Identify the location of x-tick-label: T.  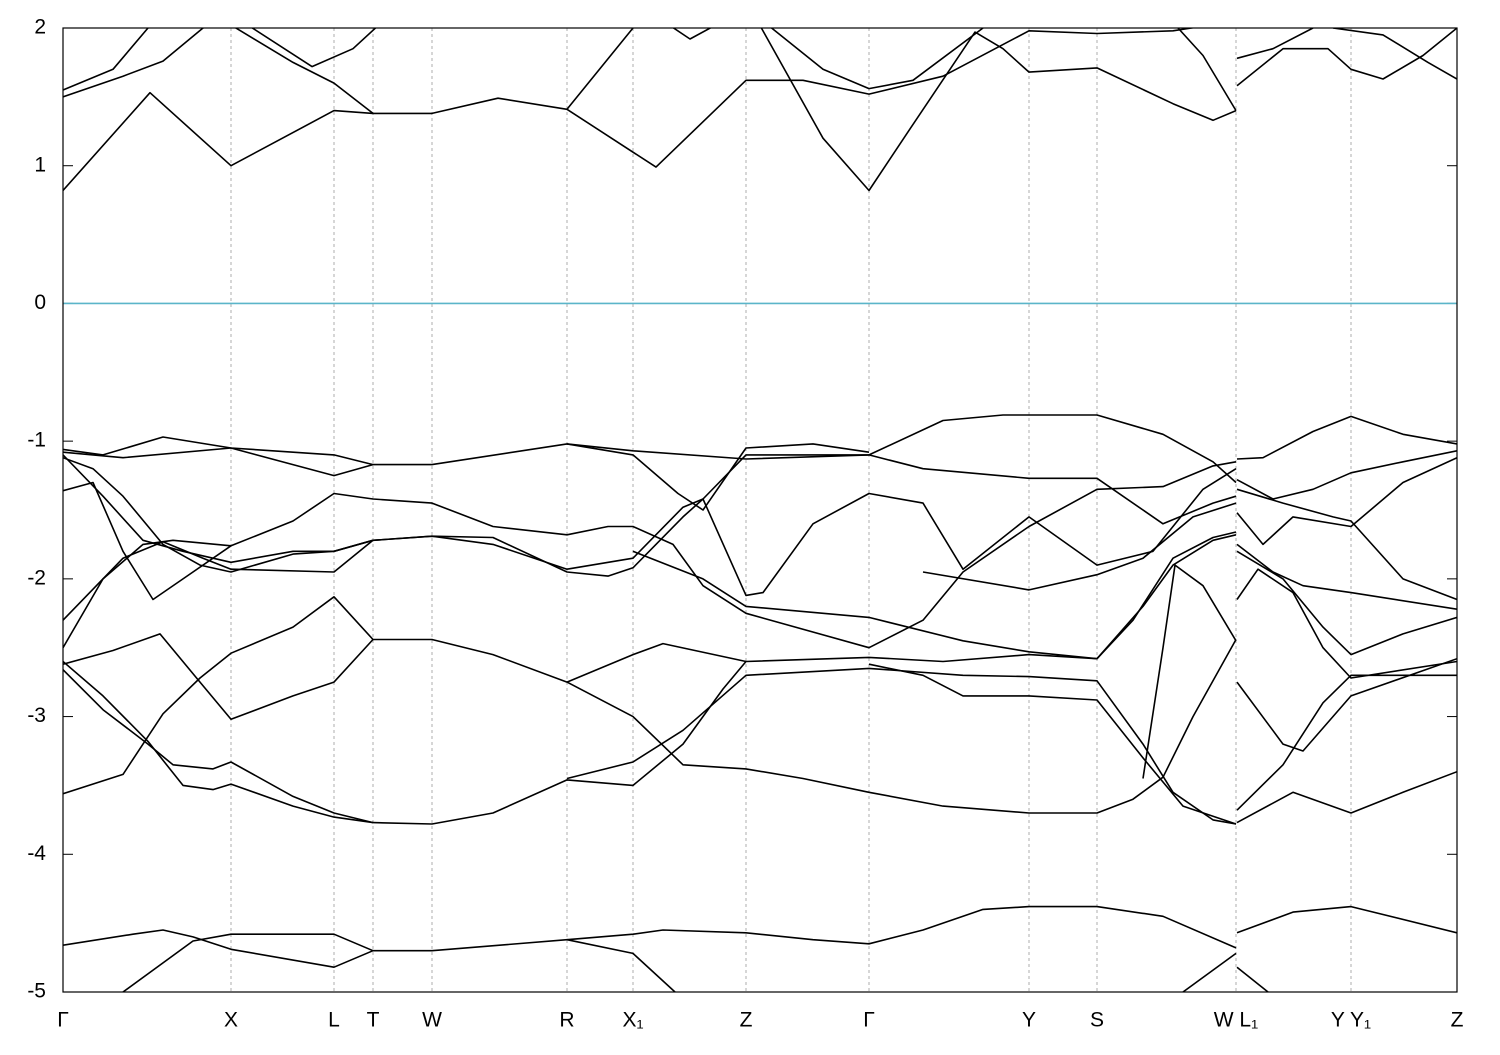
(373, 1020).